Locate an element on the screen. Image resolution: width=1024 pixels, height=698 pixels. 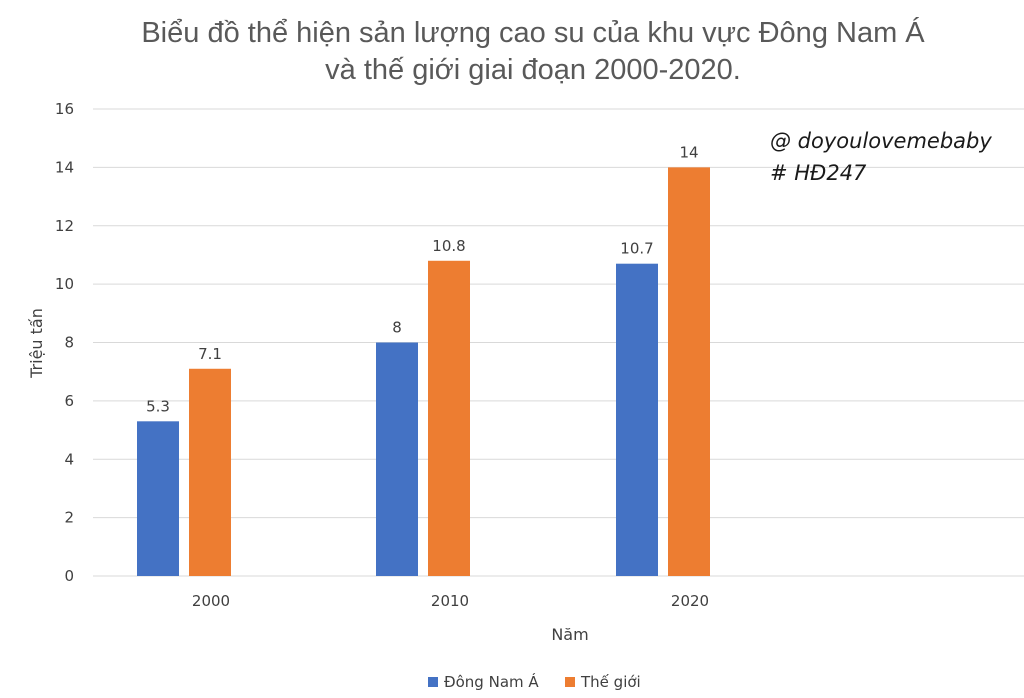
x-tick-label: 2020 is located at coordinates (690, 601).